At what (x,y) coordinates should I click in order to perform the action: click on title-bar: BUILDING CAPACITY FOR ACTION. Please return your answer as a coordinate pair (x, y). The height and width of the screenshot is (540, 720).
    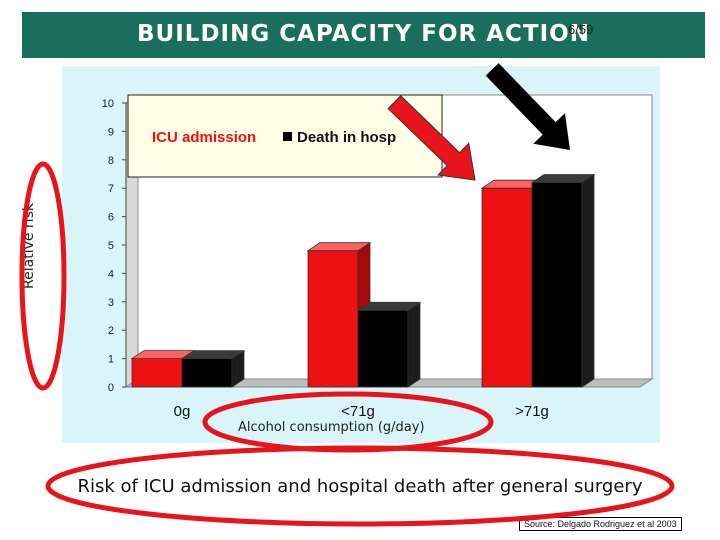
    Looking at the image, I should click on (363, 35).